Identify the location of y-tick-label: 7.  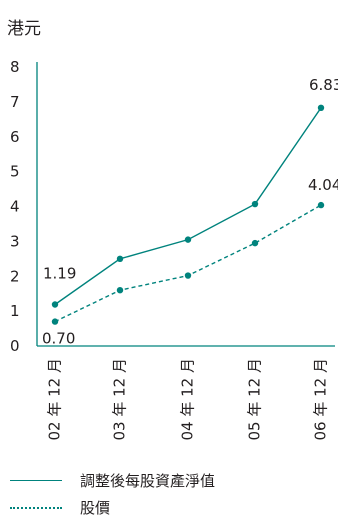
(15, 102).